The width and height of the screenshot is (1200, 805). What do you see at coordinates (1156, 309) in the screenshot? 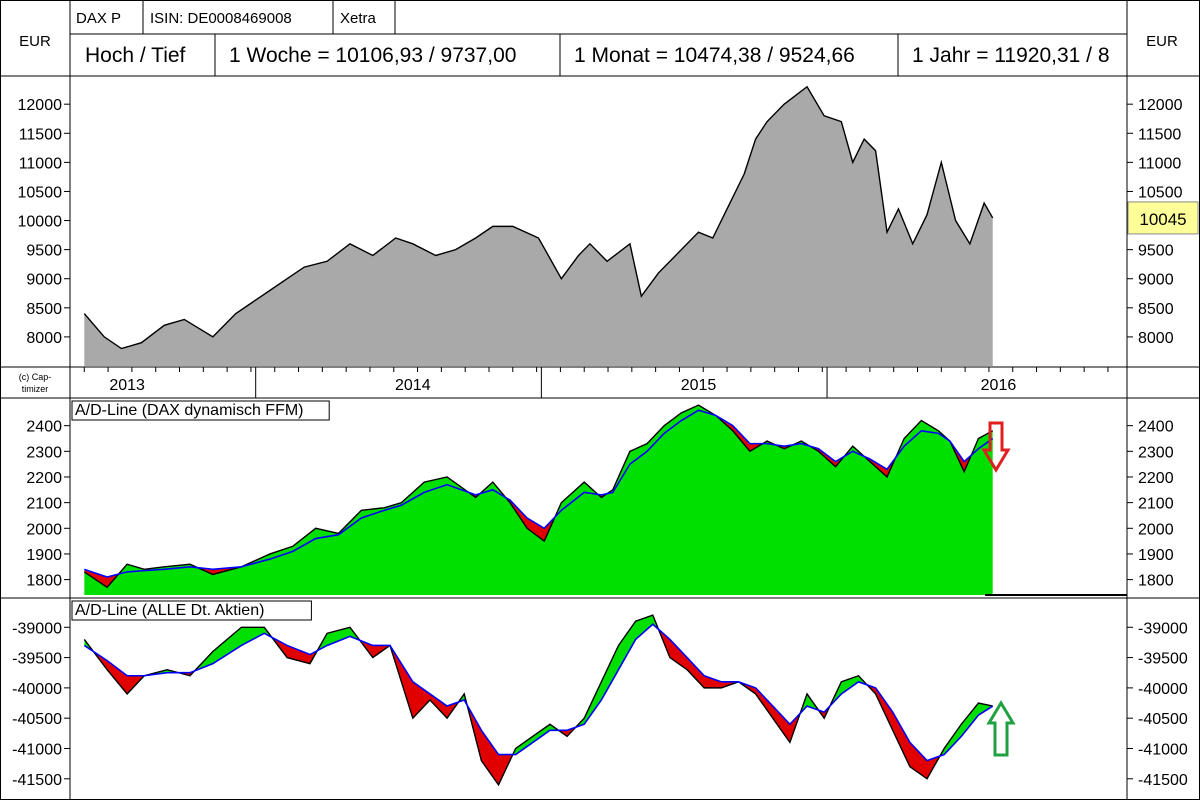
I see `y-tick-label-right: 8500` at bounding box center [1156, 309].